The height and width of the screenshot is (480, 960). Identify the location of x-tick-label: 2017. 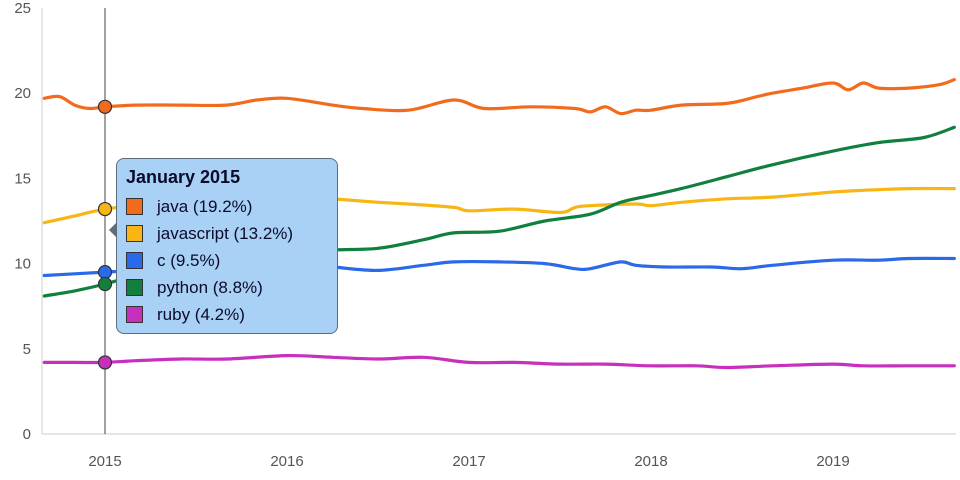
(468, 461).